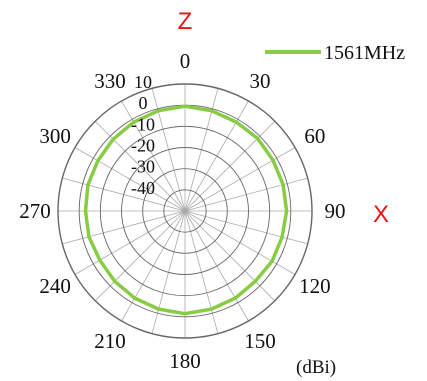 Image resolution: width=427 pixels, height=381 pixels. Describe the element at coordinates (316, 367) in the screenshot. I see `unit-label: (dBi)` at that location.